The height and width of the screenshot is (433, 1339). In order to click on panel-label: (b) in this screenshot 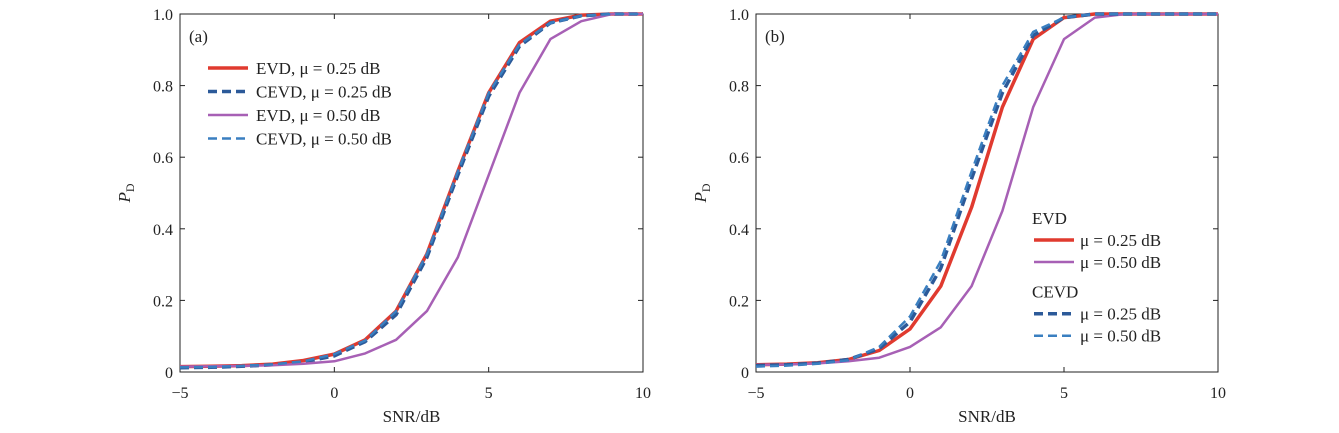, I will do `click(775, 36)`.